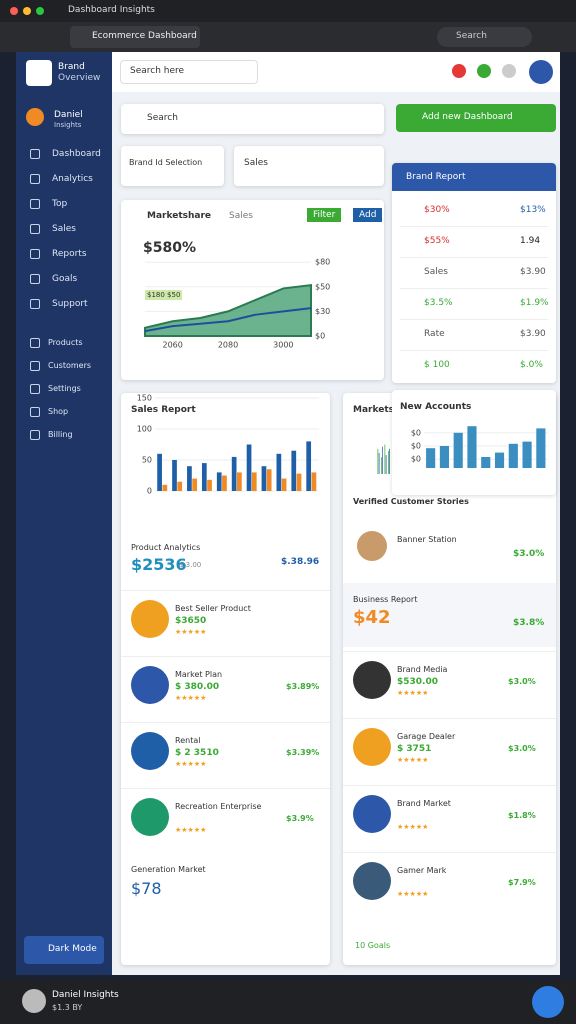  What do you see at coordinates (172, 345) in the screenshot?
I see `x-tick-label: 2060` at bounding box center [172, 345].